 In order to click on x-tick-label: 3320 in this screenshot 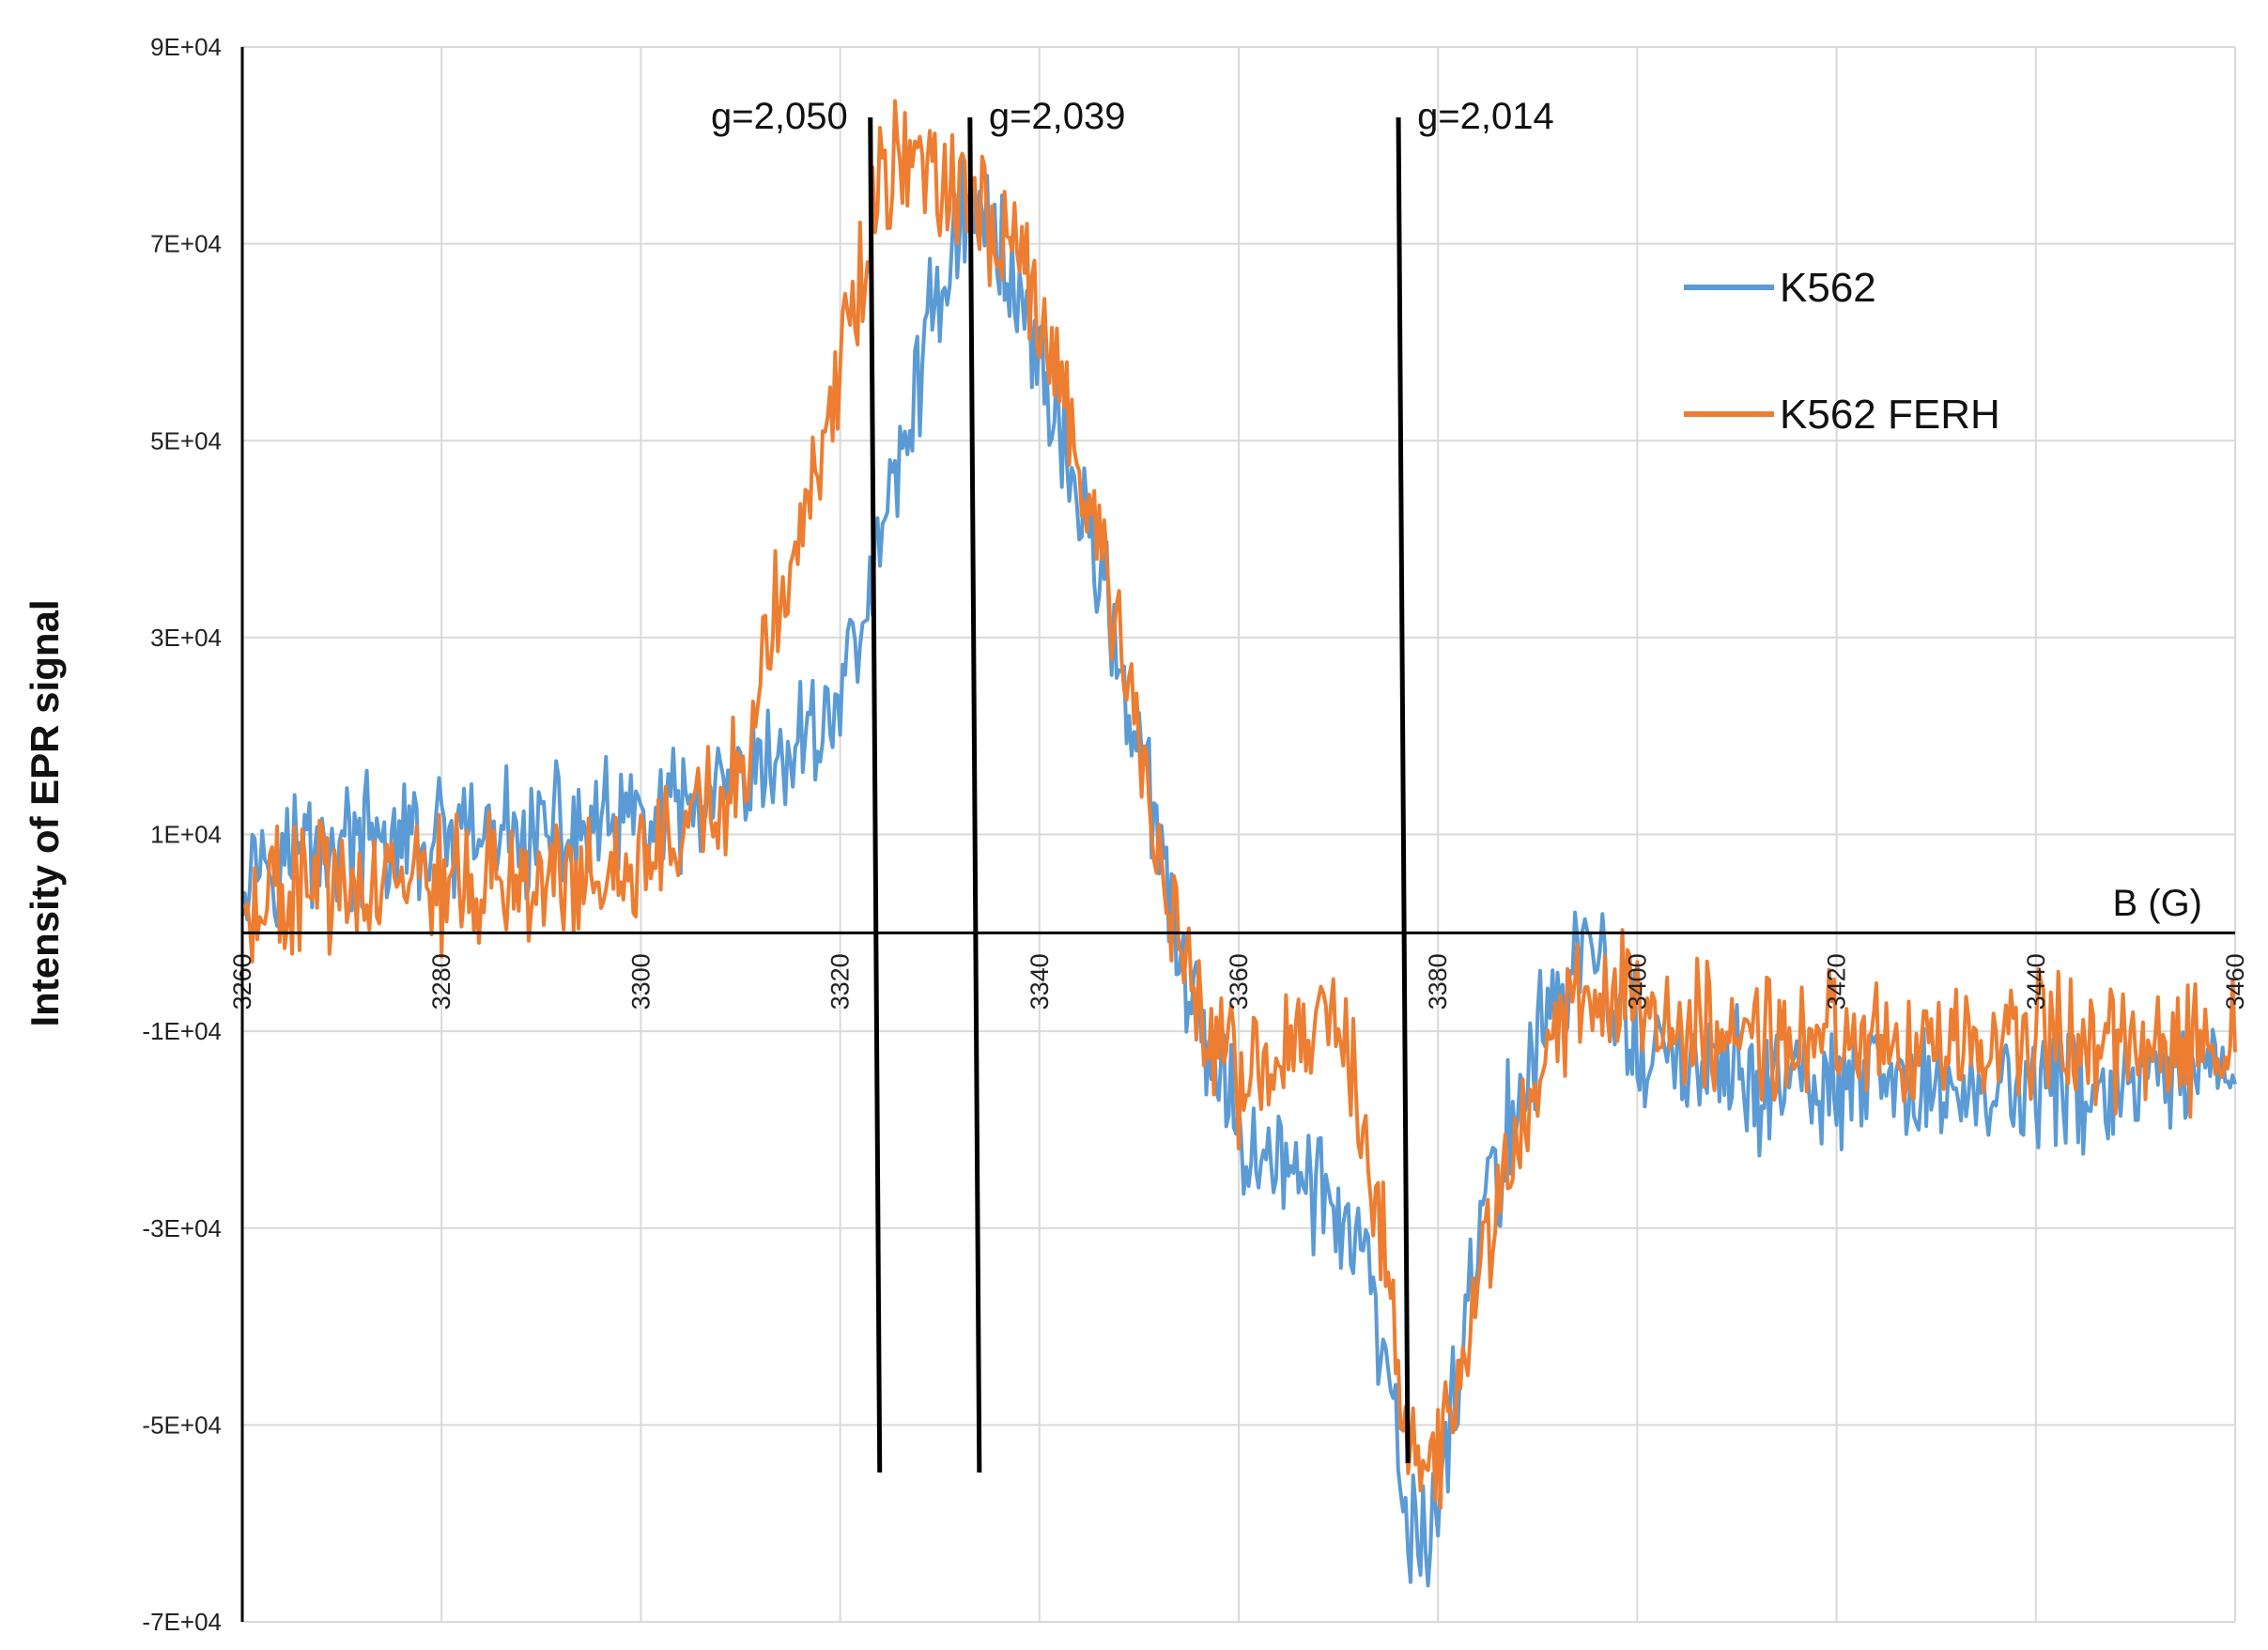, I will do `click(841, 981)`.